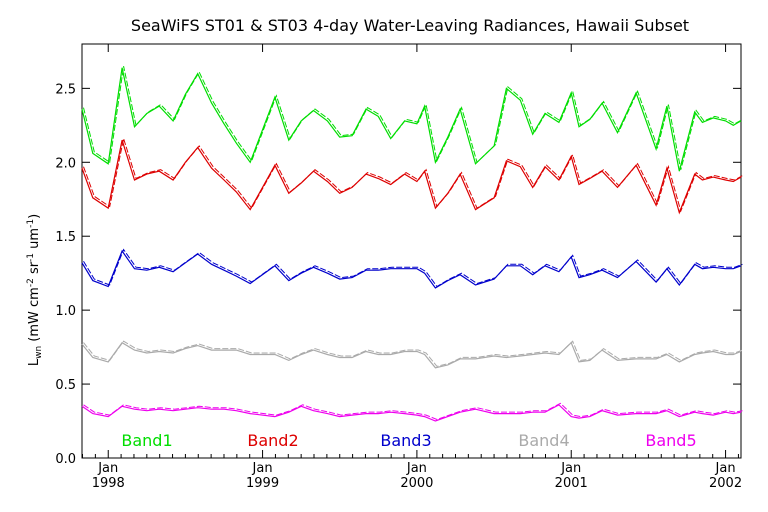 The height and width of the screenshot is (512, 768). I want to click on legend-band3: Band3, so click(405, 440).